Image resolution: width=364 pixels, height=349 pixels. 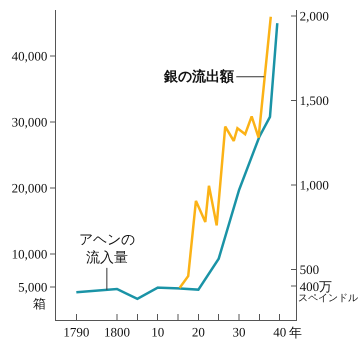 What do you see at coordinates (157, 332) in the screenshot?
I see `x-tick-label: 10` at bounding box center [157, 332].